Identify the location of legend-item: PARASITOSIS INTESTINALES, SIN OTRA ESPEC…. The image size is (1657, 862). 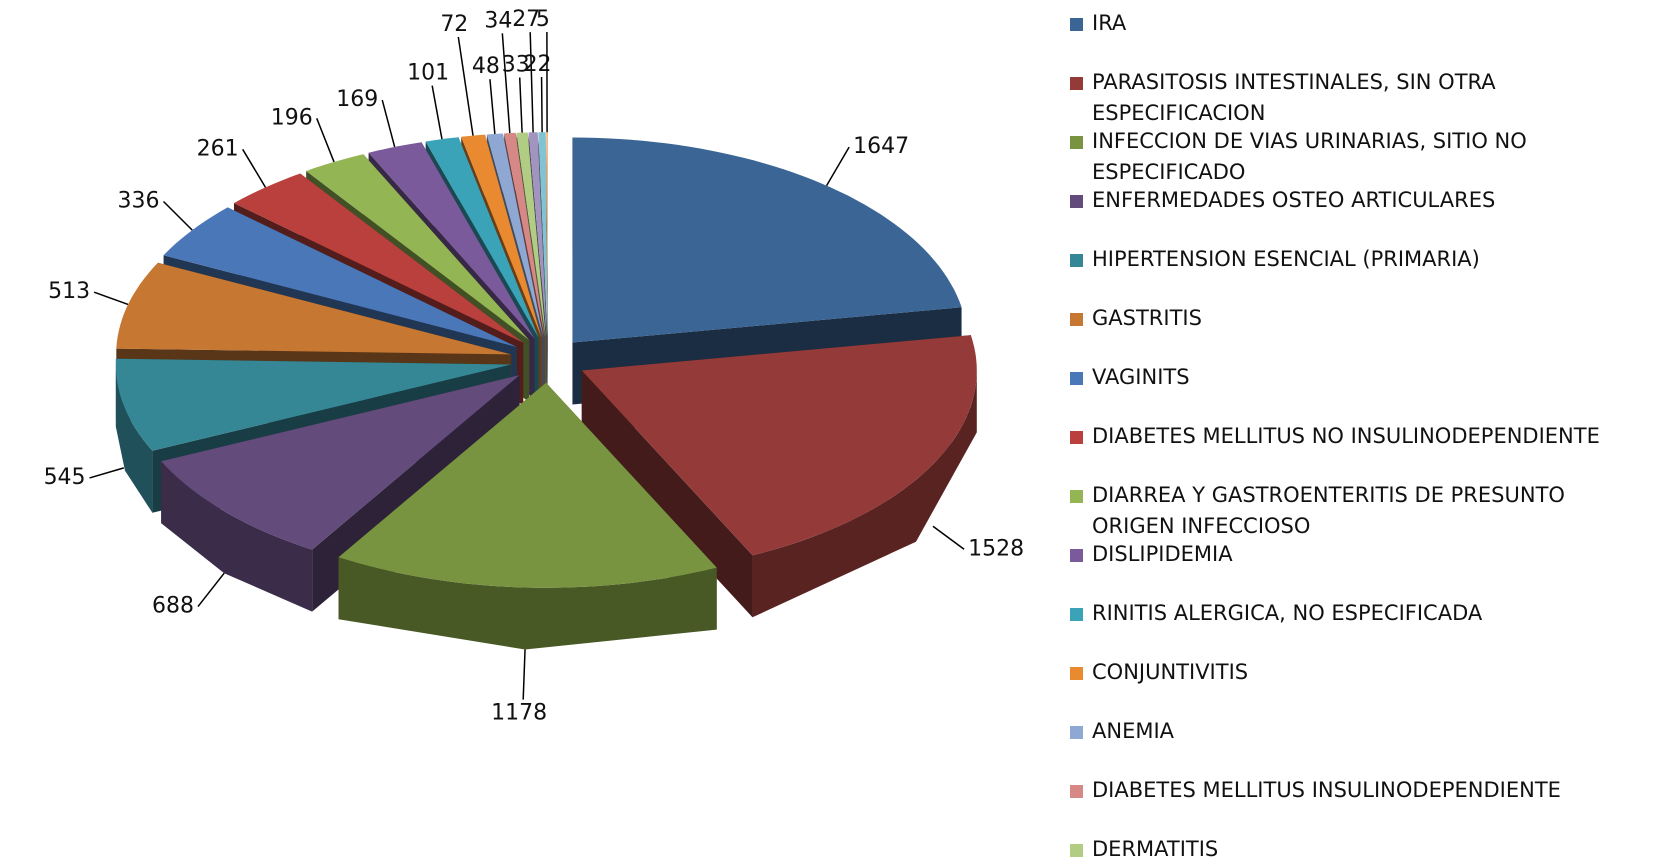
(1360, 96).